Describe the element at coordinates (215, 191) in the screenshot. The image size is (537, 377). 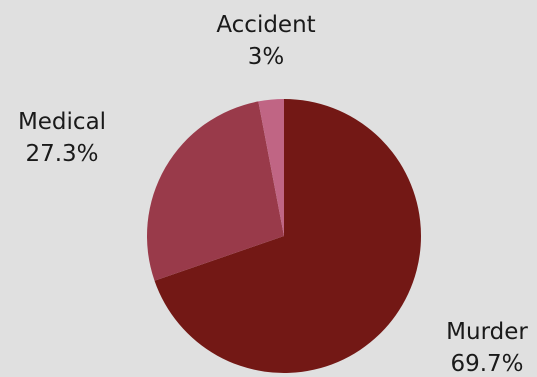
I see `pie-slice-medical` at that location.